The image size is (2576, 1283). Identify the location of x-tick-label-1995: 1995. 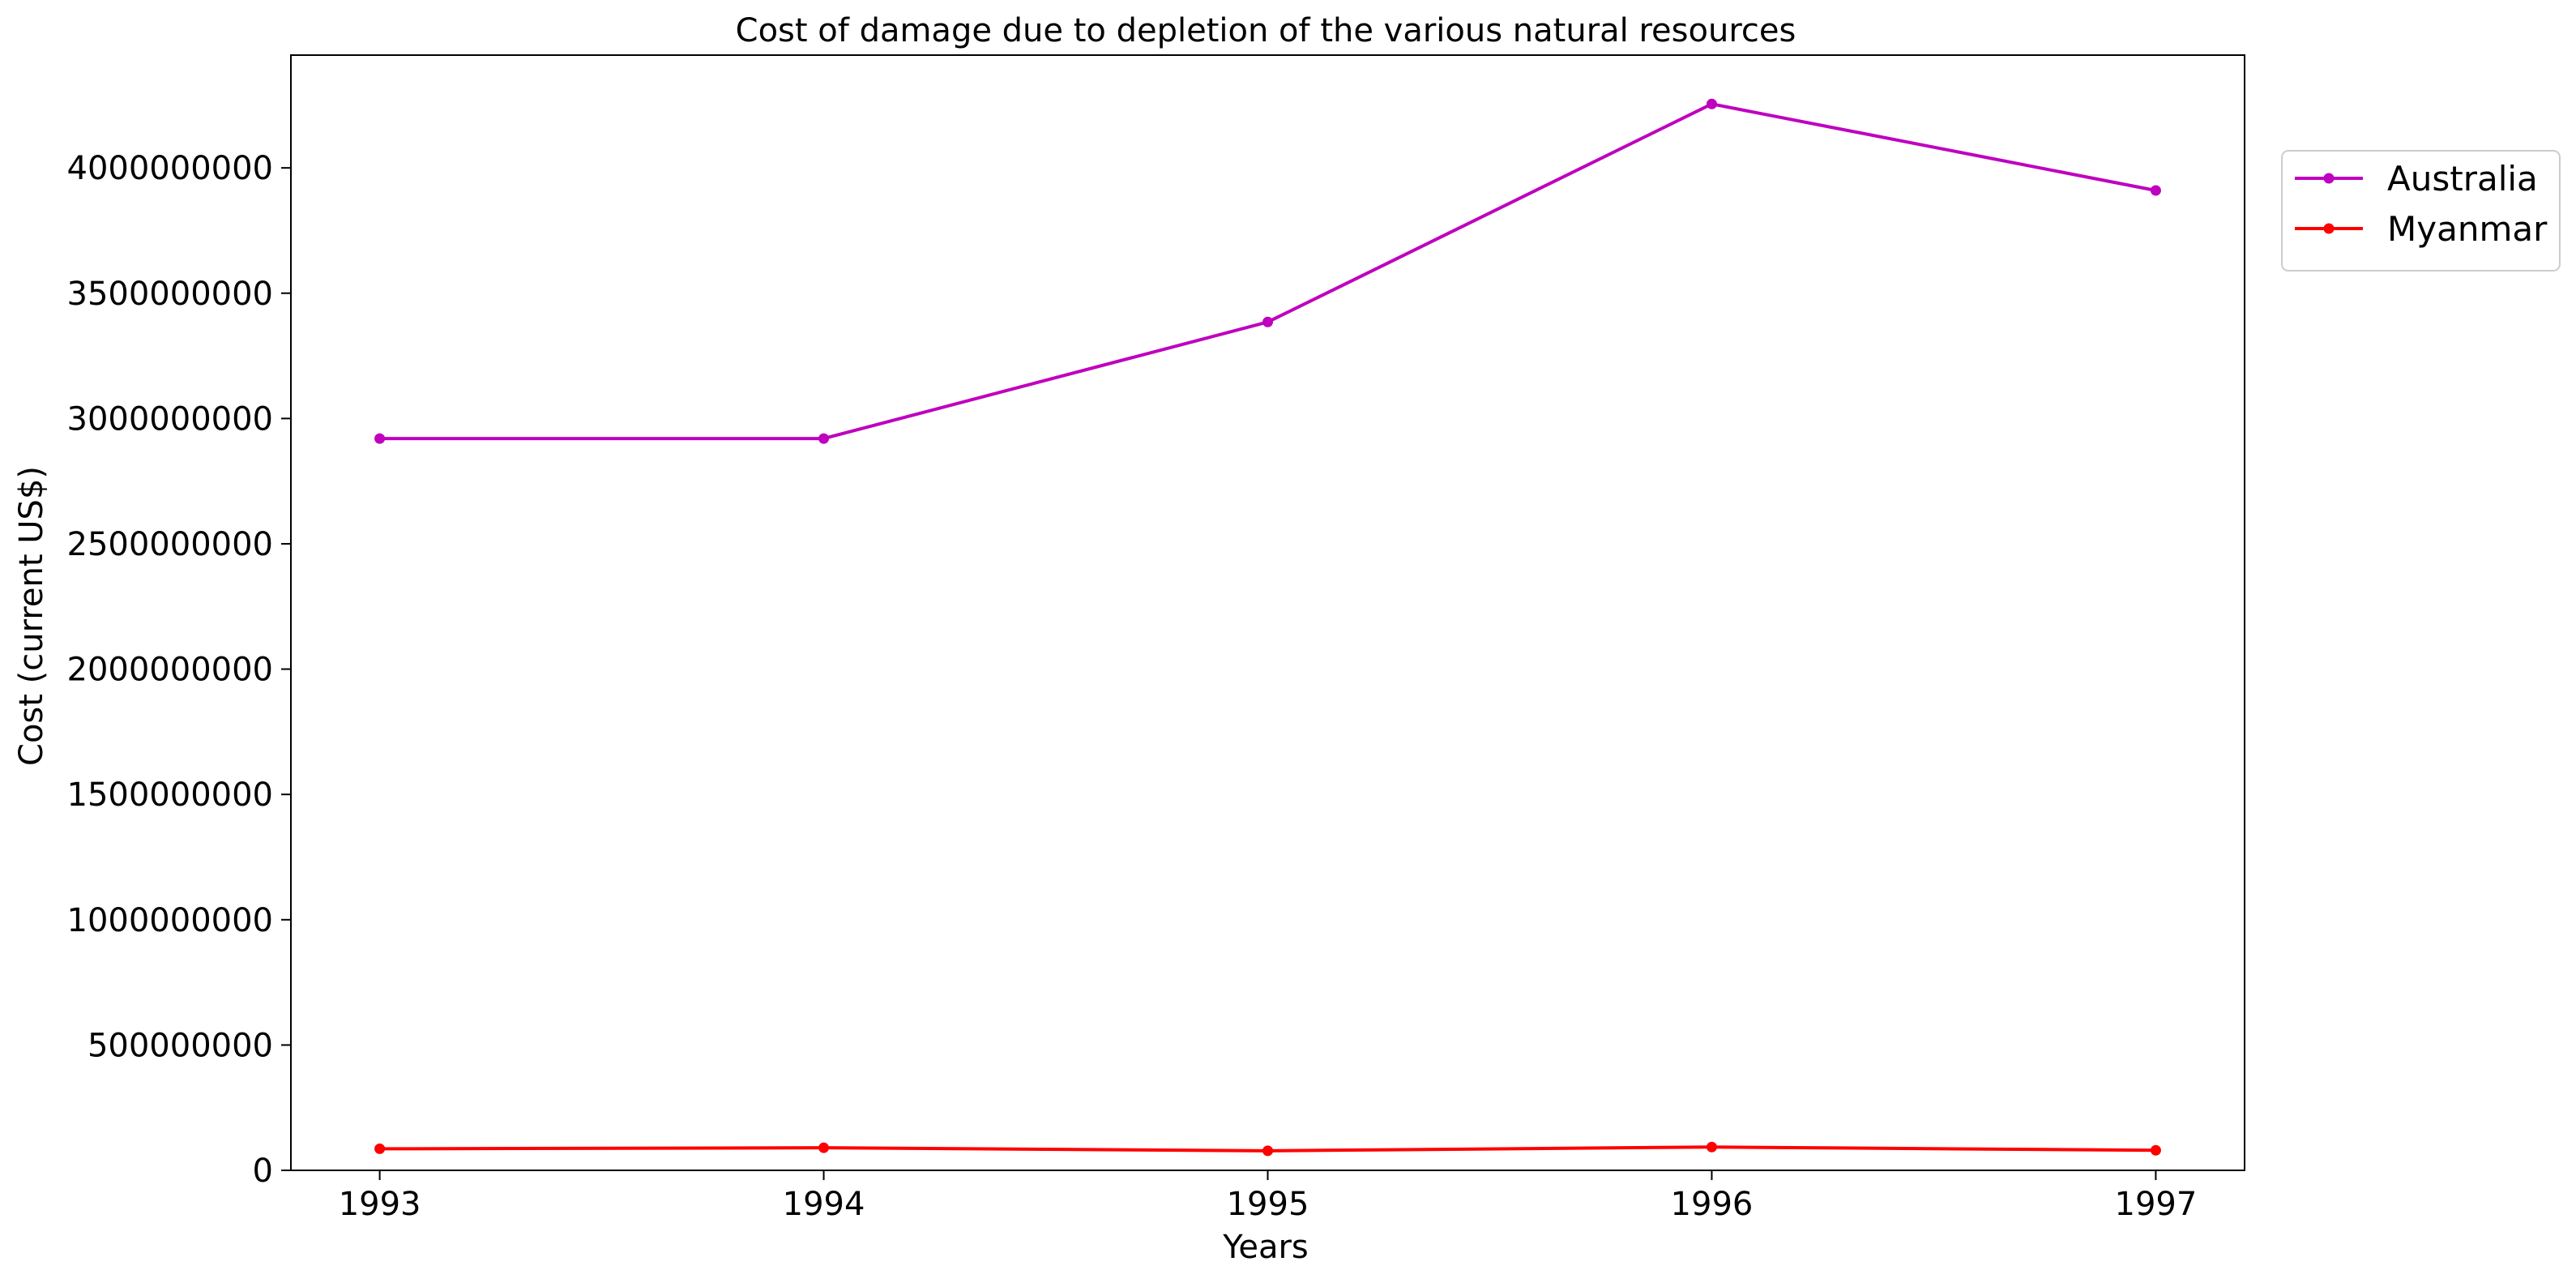
(1268, 1204).